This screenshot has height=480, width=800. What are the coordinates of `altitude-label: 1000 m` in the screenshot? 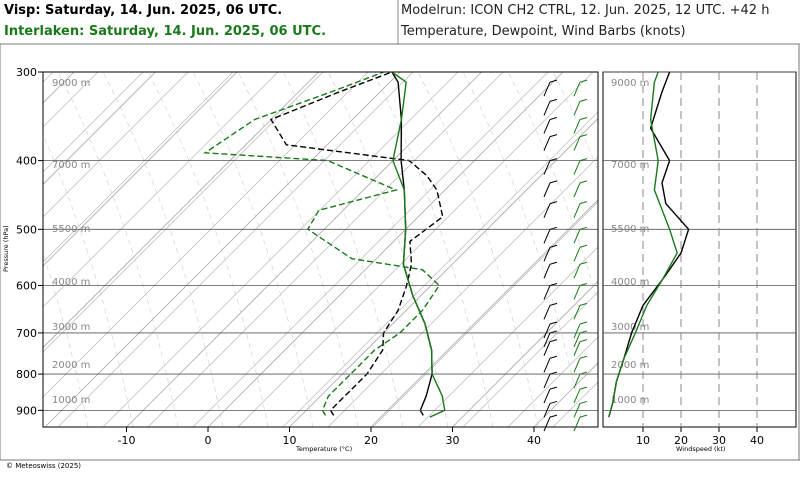 It's located at (71, 400).